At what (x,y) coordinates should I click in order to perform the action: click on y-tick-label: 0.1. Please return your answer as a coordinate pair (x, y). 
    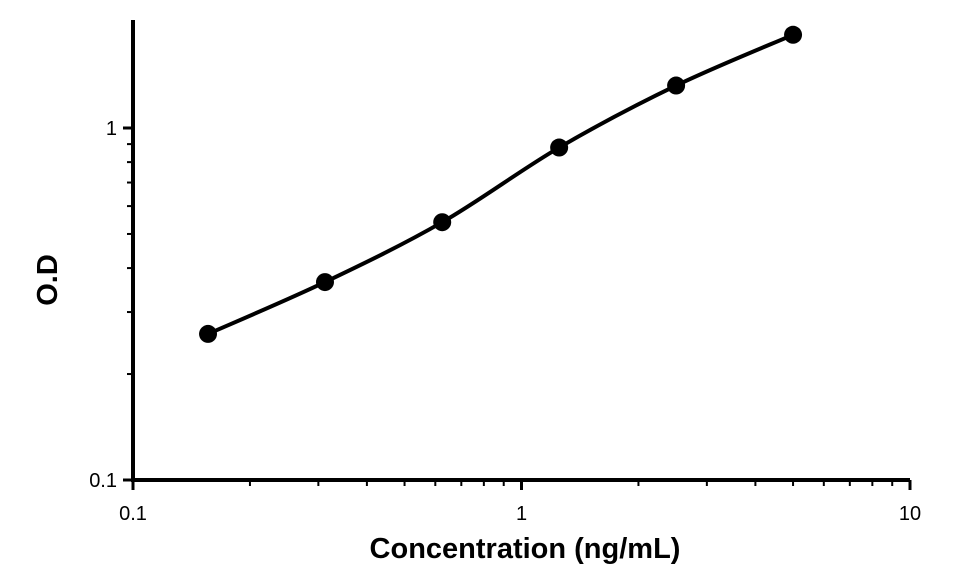
    Looking at the image, I should click on (103, 481).